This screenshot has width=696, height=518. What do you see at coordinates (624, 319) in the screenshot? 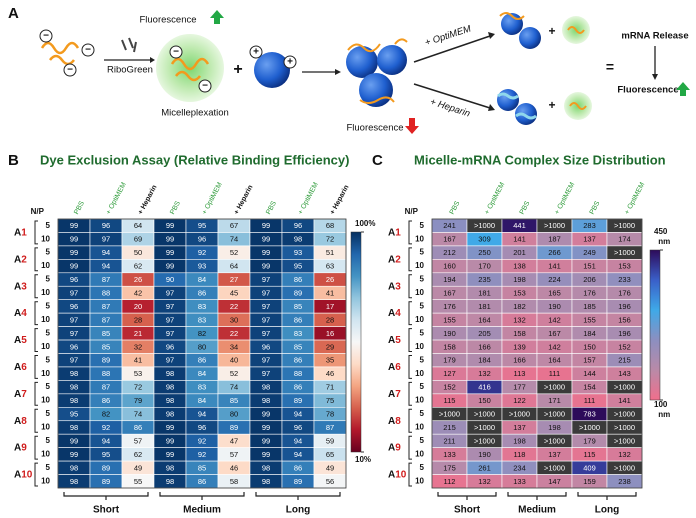
I see `cell-value: 156` at bounding box center [624, 319].